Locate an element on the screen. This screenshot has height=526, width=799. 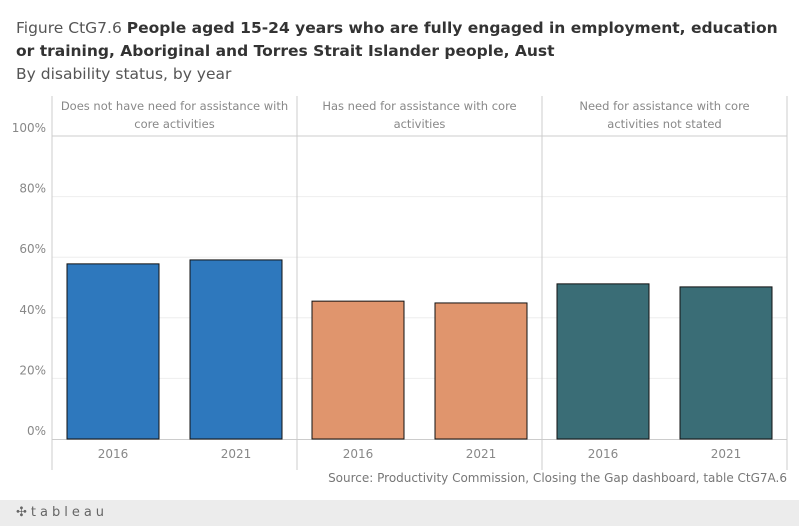
y-tick-label: 60% is located at coordinates (32, 249).